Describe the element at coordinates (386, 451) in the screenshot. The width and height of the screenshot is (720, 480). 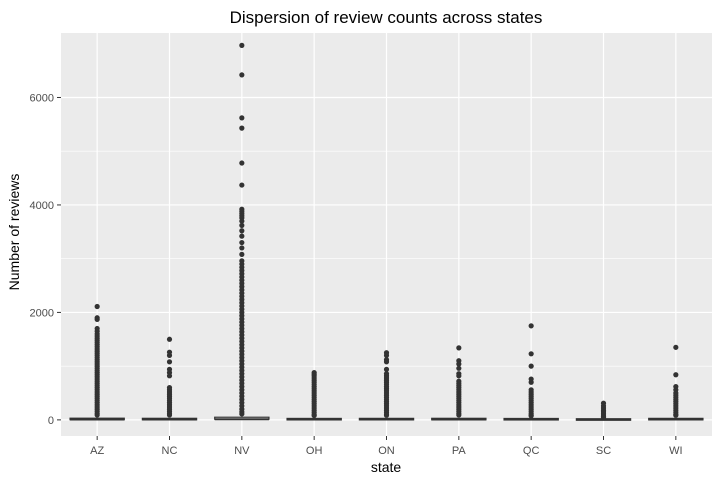
I see `x-tick-label: ON` at that location.